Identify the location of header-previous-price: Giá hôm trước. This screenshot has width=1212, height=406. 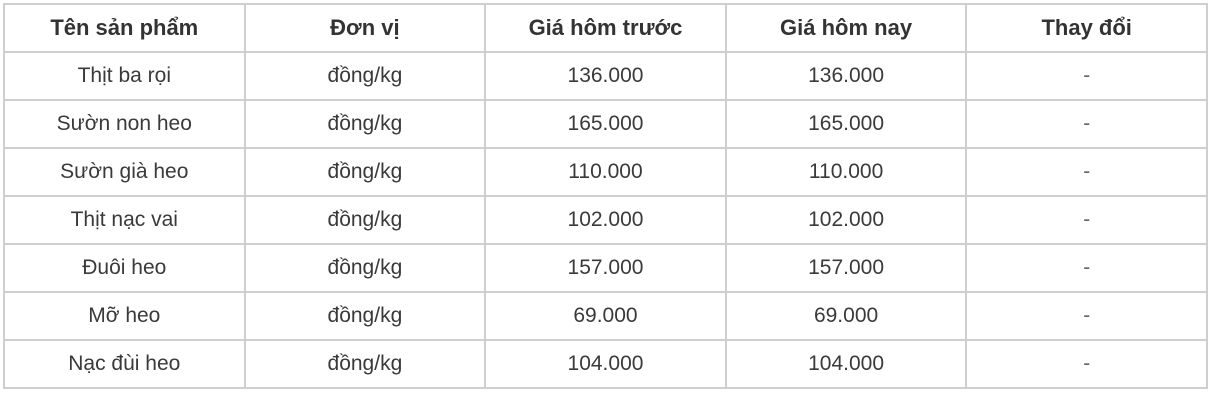
(605, 28).